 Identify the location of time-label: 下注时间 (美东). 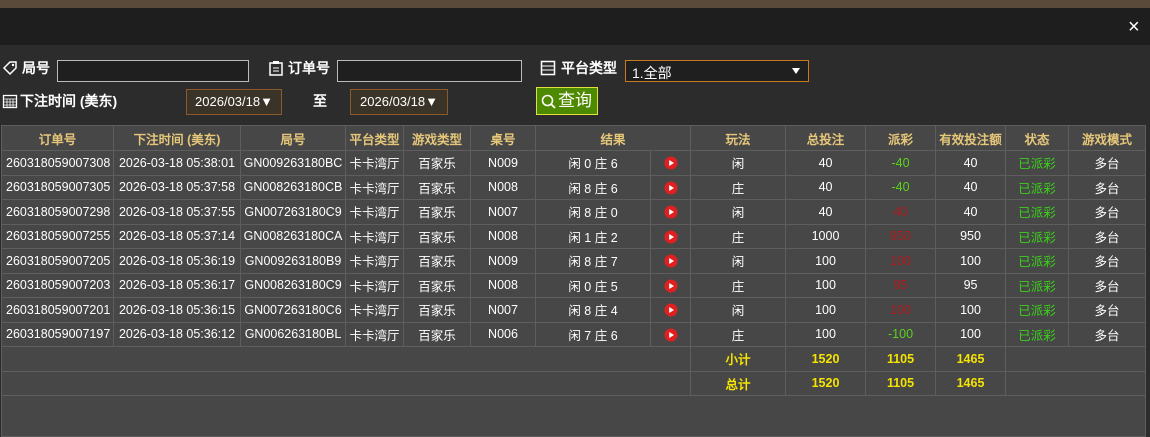
(69, 101).